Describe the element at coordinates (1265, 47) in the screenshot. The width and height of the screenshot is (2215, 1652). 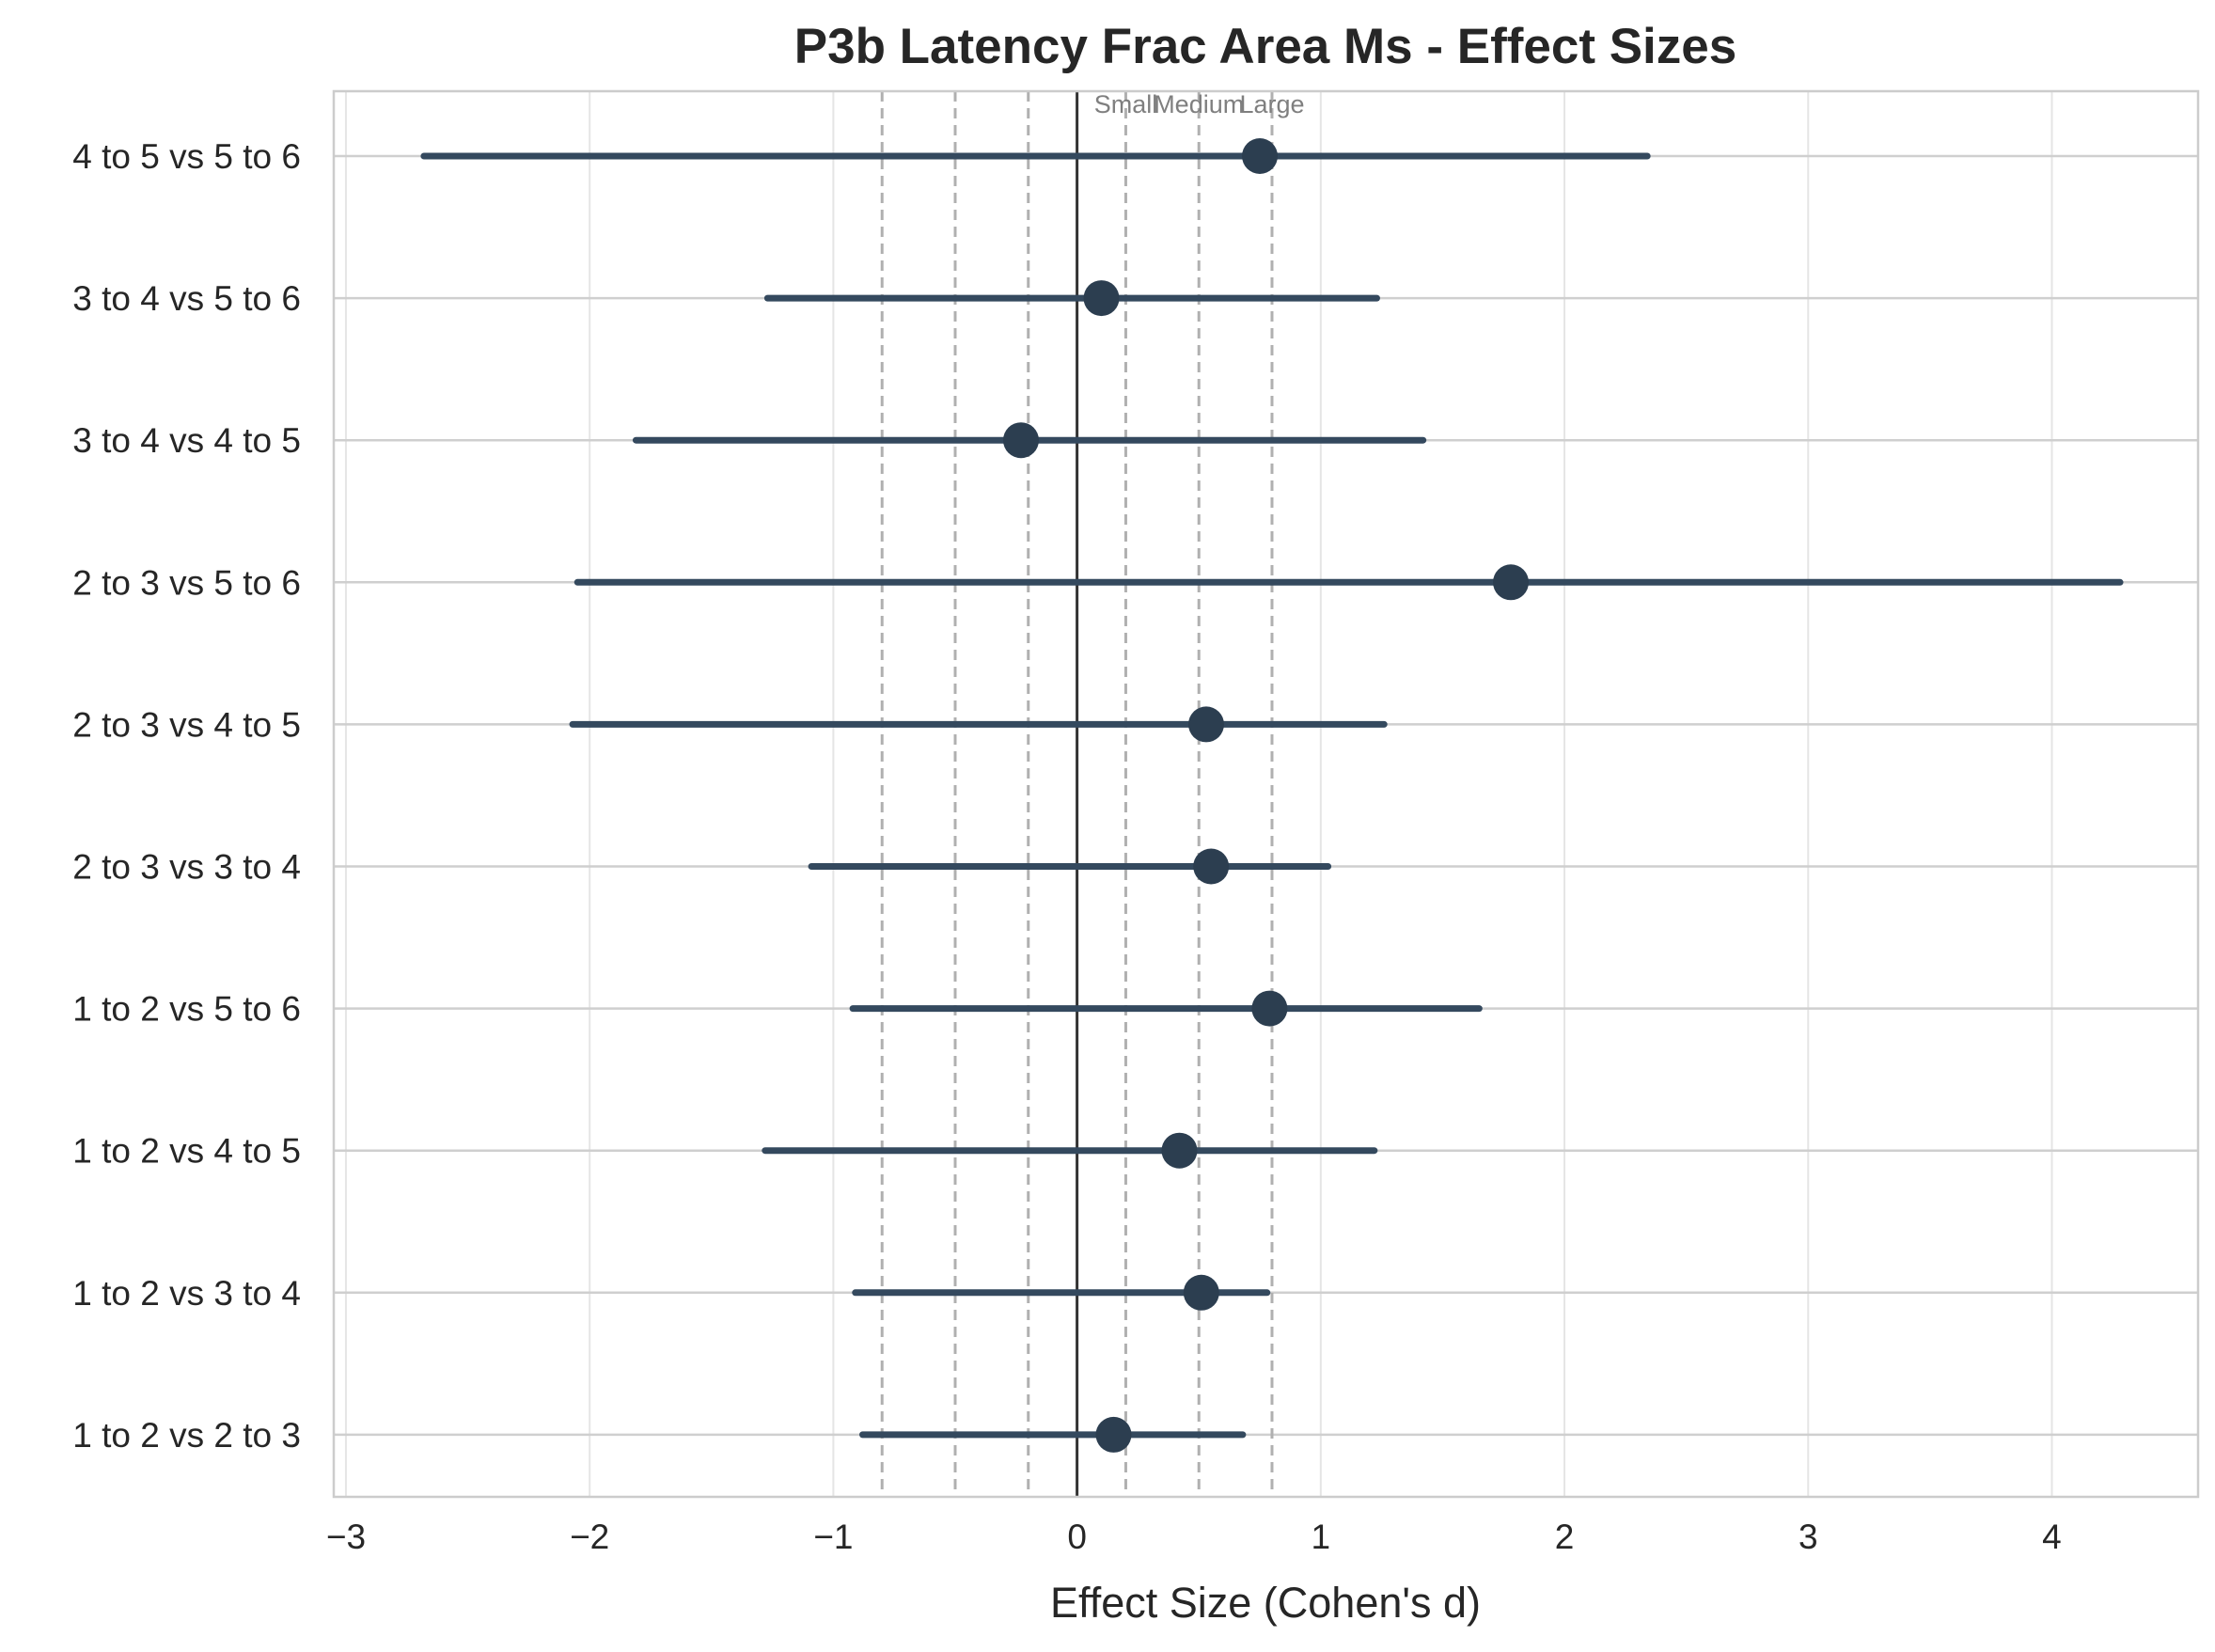
I see `chart-title: P3b Latency Frac Area Ms - Effect Sizes` at that location.